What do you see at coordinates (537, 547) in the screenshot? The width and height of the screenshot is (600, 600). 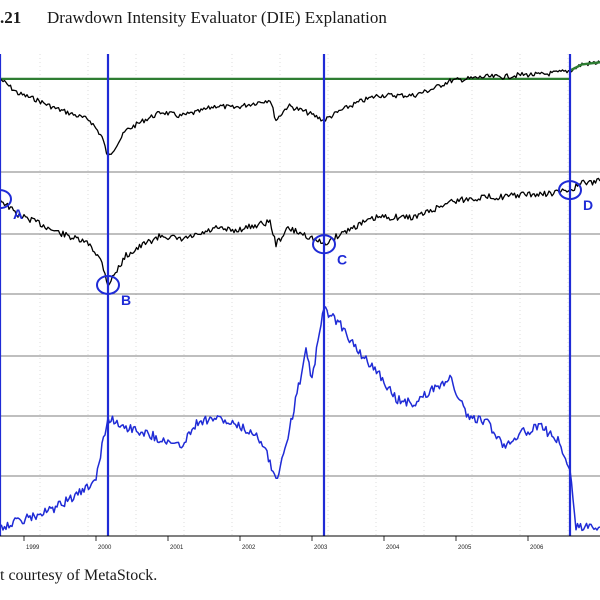 I see `x-tick-label-2006: 2006` at bounding box center [537, 547].